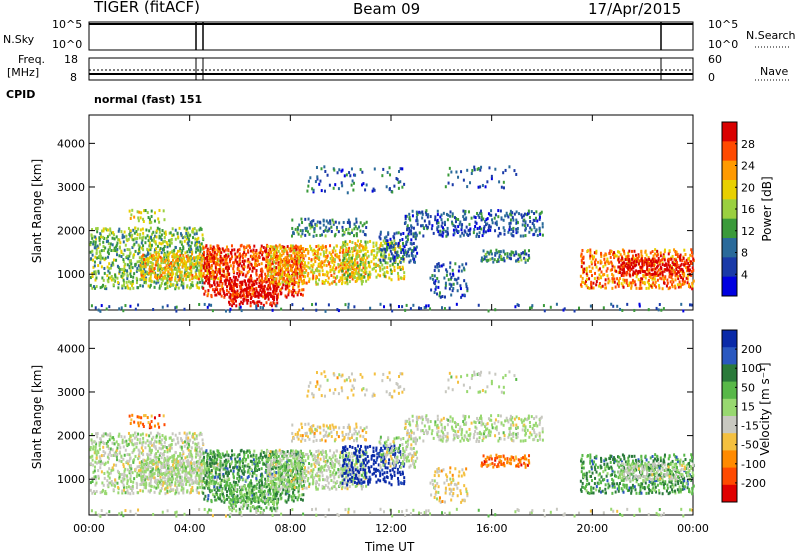  What do you see at coordinates (715, 59) in the screenshot?
I see `nave-tick-top: 60` at bounding box center [715, 59].